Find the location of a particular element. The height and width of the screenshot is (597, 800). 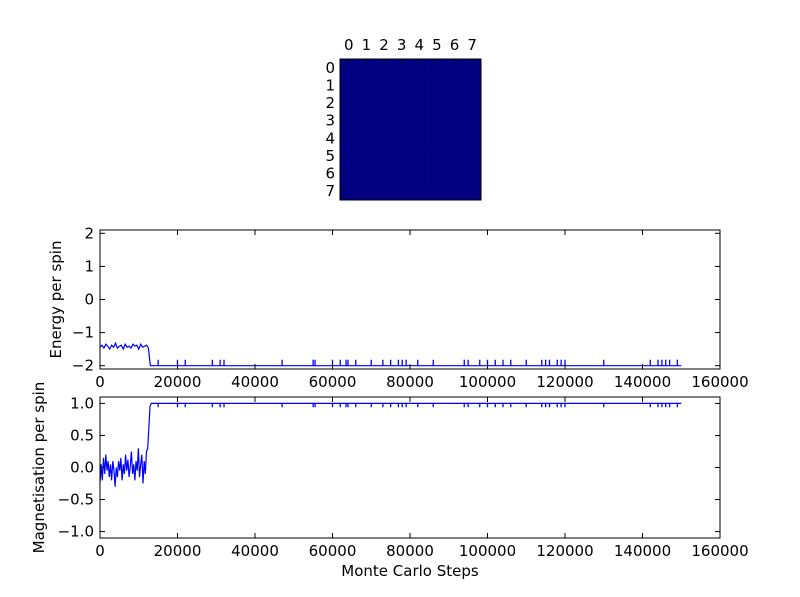

heatmap-xtick-label: 2 is located at coordinates (384, 45).